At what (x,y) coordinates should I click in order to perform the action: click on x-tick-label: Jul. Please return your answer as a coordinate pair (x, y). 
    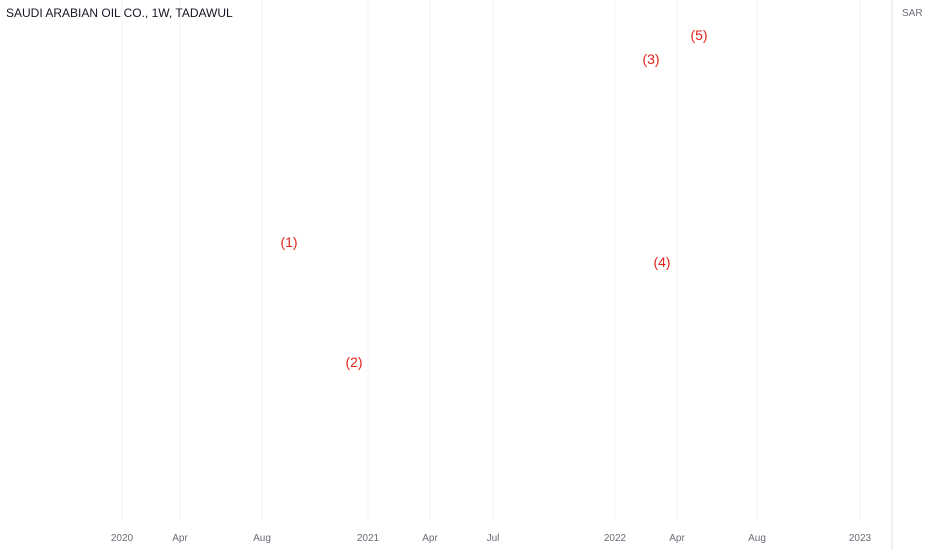
    Looking at the image, I should click on (493, 538).